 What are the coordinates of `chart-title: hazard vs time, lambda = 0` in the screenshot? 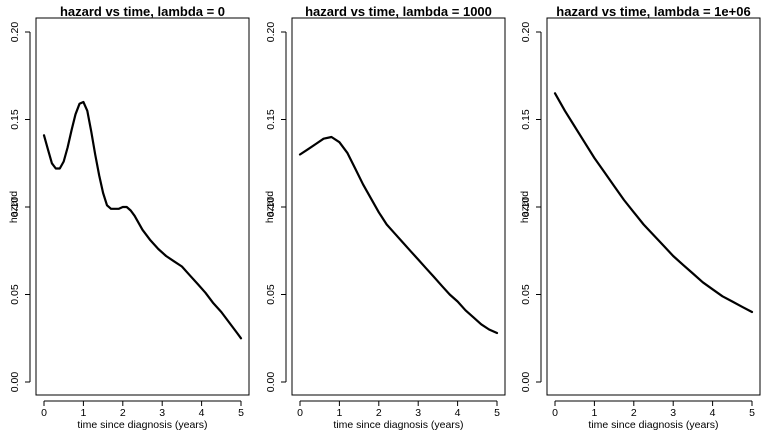 It's located at (142, 11).